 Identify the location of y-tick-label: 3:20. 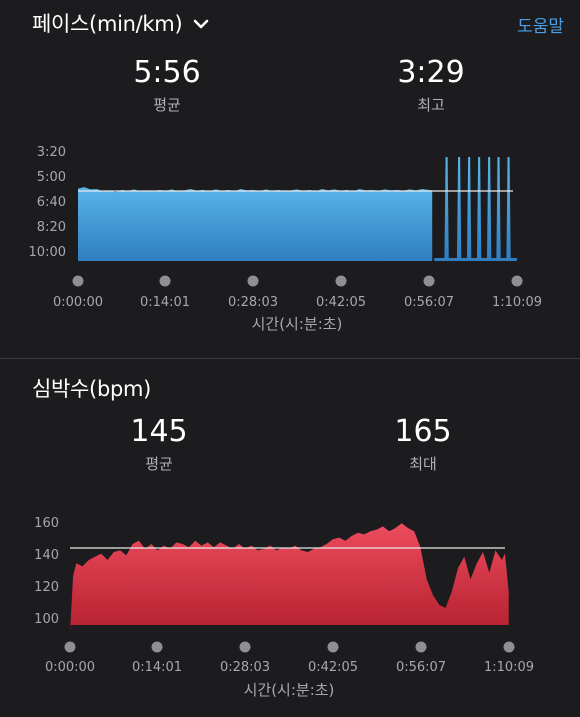
(51, 152).